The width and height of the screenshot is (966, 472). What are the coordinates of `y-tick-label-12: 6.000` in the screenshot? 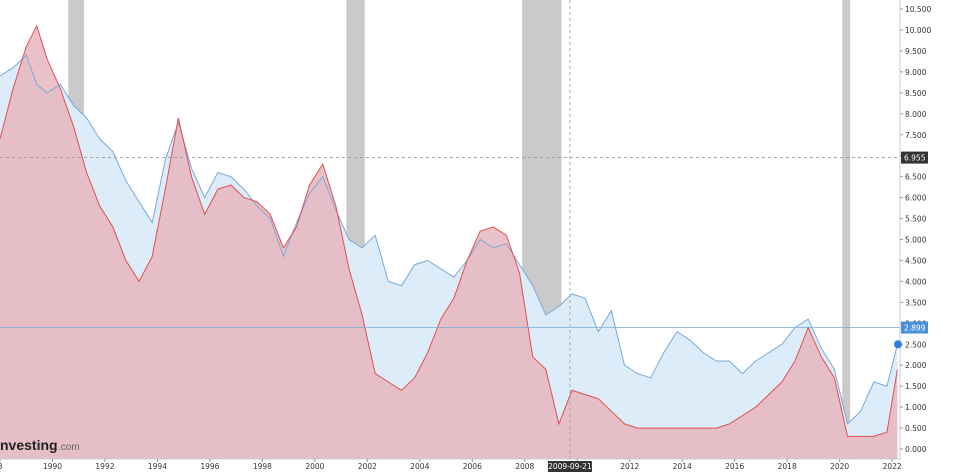 It's located at (916, 198).